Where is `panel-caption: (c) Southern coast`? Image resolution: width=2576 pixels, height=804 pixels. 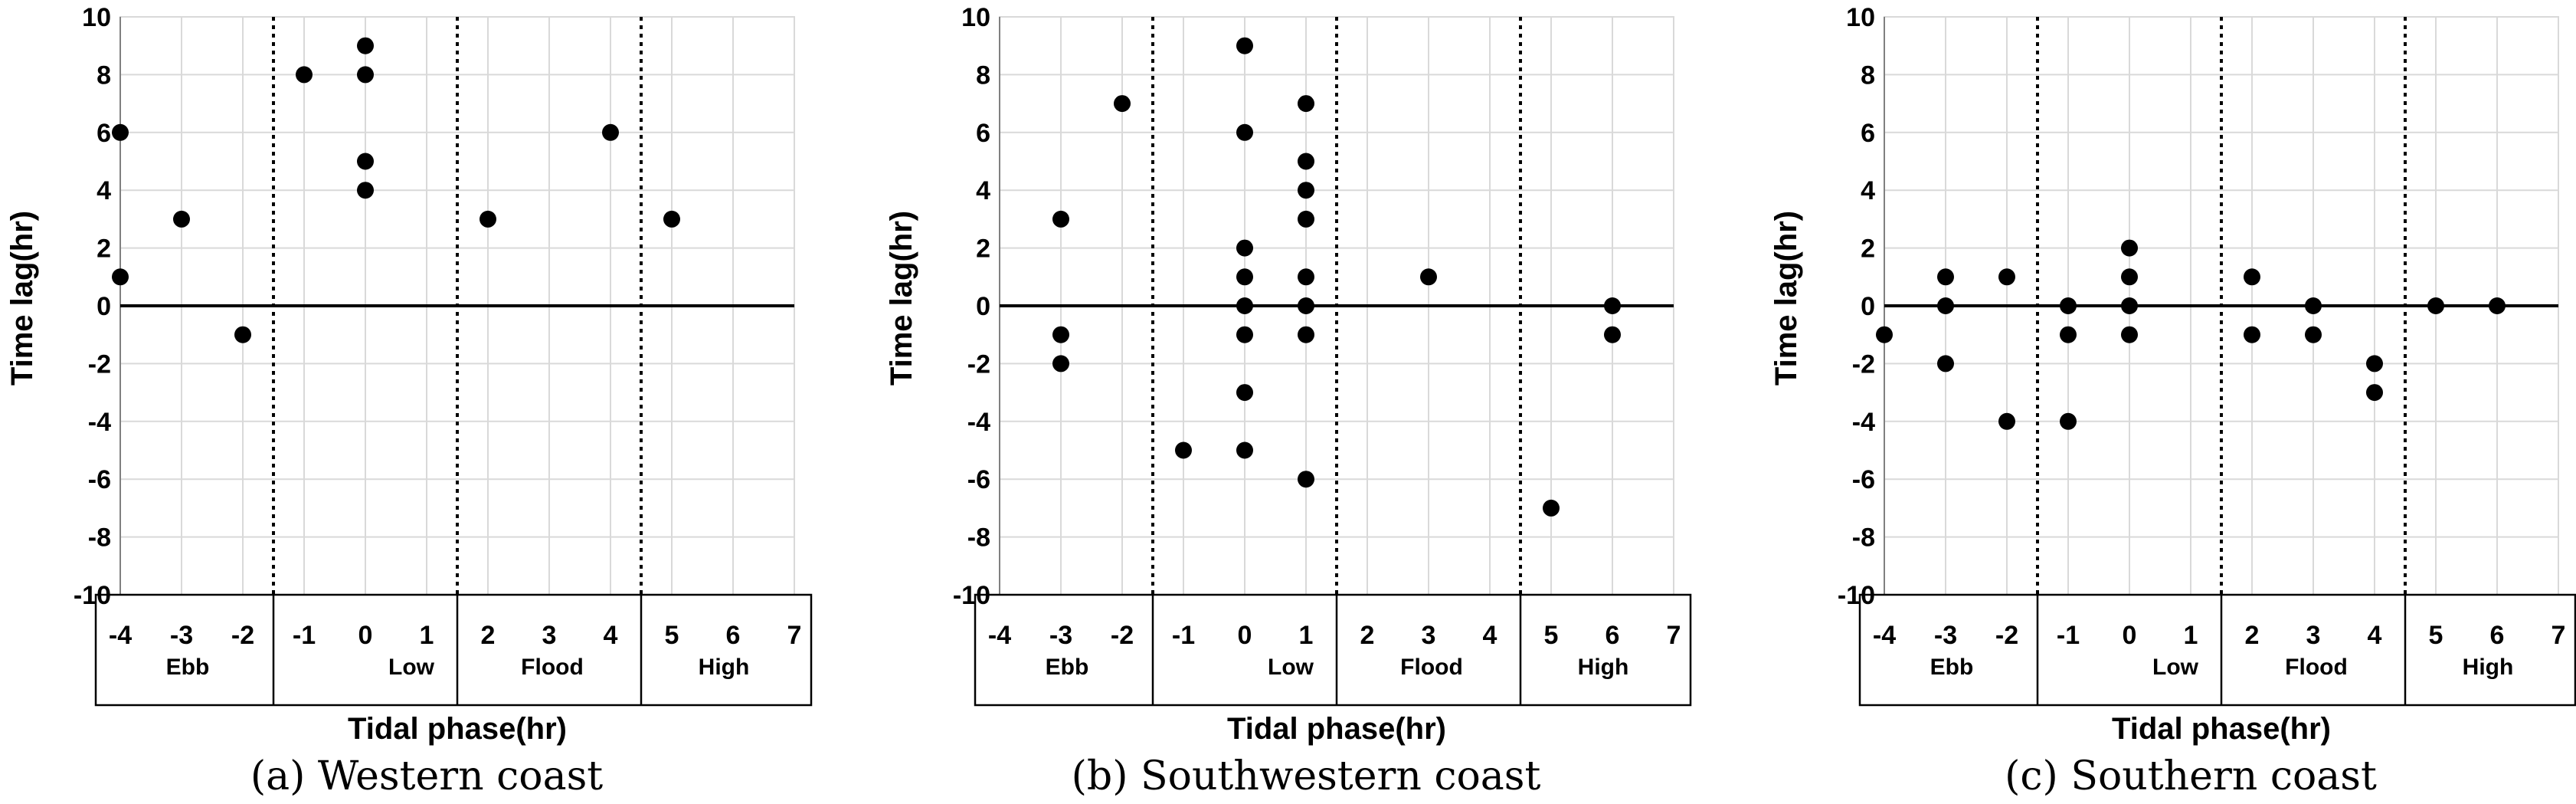 panel-caption: (c) Southern coast is located at coordinates (2191, 776).